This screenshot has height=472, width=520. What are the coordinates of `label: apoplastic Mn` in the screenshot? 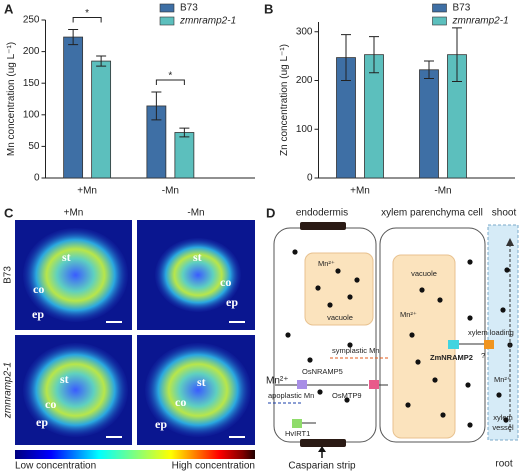 It's located at (291, 395).